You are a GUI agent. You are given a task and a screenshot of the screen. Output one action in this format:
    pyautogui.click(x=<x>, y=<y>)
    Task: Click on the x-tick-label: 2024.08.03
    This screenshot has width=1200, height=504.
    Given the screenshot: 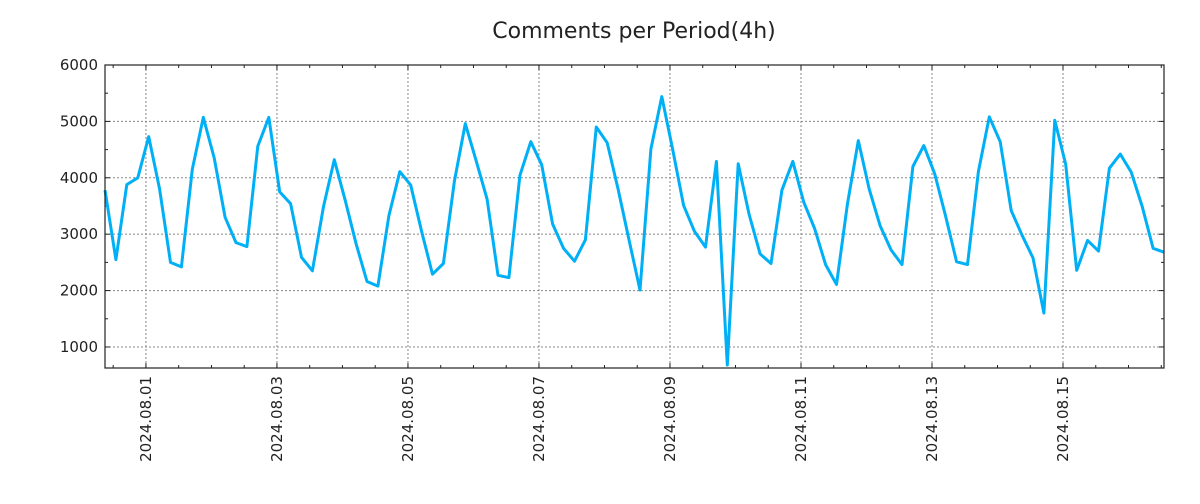 What is the action you would take?
    pyautogui.click(x=277, y=419)
    